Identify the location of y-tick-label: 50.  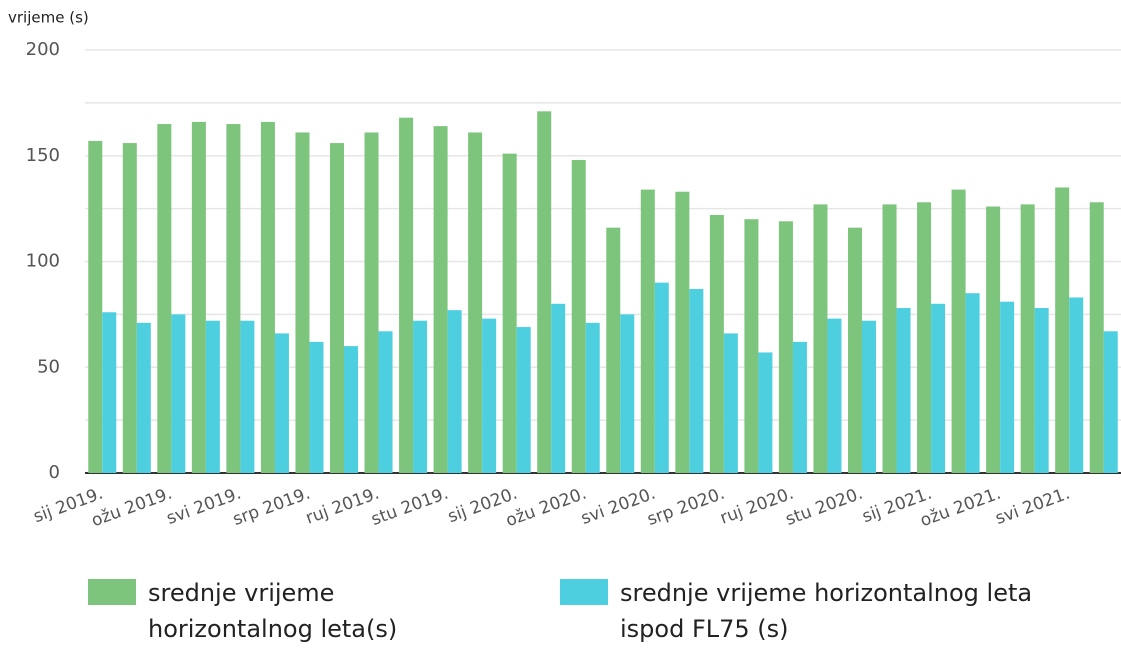
(48, 366).